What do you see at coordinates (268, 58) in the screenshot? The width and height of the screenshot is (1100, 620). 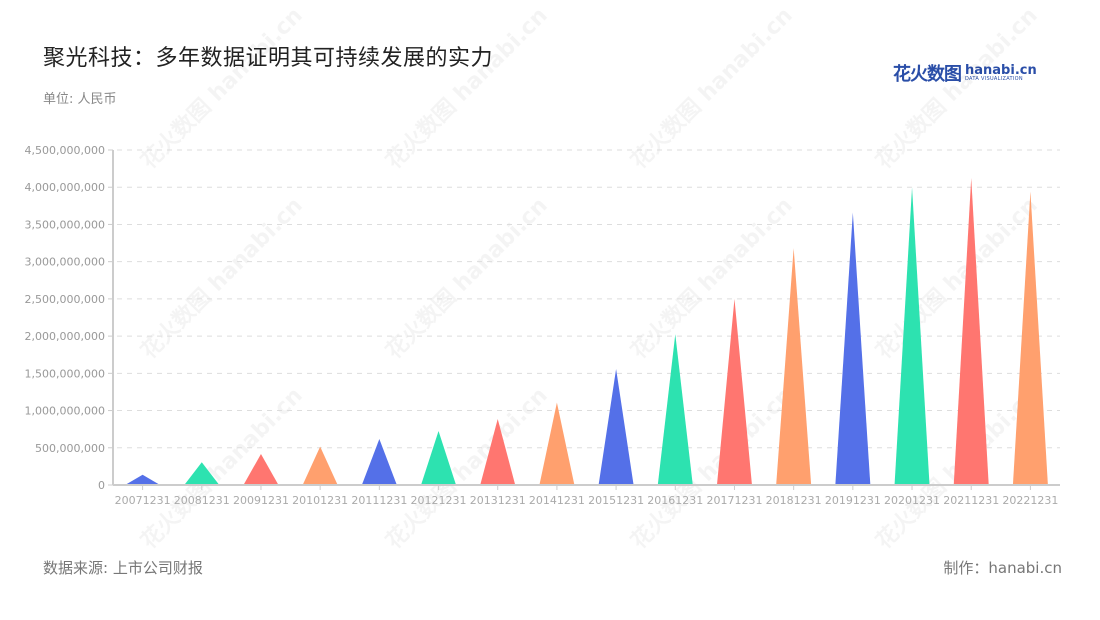 I see `chart-title: 聚光科技：多年数据证明其可持续发展的实力` at bounding box center [268, 58].